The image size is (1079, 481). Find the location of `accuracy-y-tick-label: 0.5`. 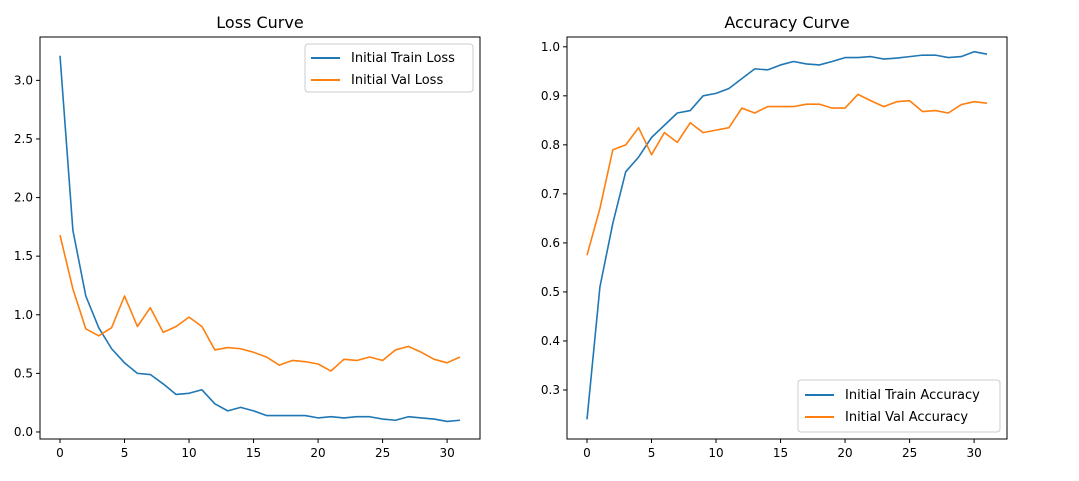

accuracy-y-tick-label: 0.5 is located at coordinates (550, 292).